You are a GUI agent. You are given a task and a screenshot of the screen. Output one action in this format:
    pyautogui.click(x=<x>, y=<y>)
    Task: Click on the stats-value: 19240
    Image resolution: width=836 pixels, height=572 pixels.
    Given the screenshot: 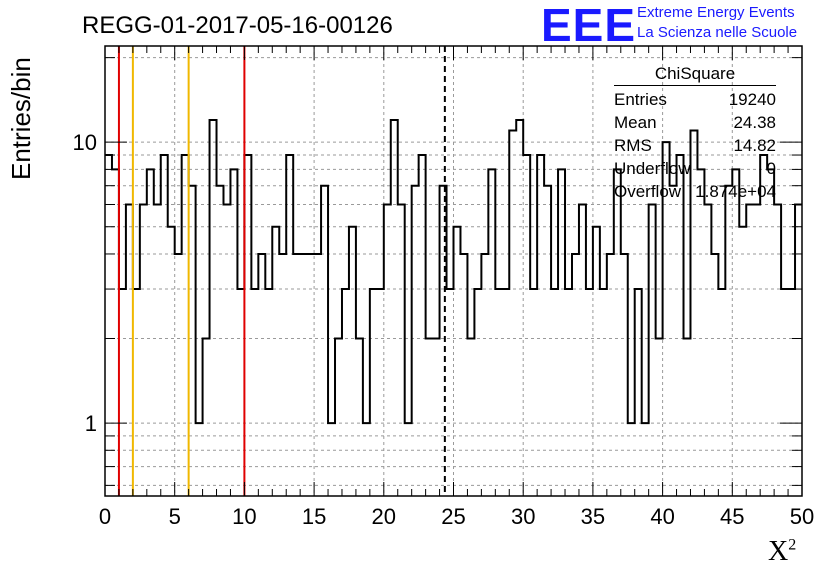 What is the action you would take?
    pyautogui.click(x=752, y=99)
    